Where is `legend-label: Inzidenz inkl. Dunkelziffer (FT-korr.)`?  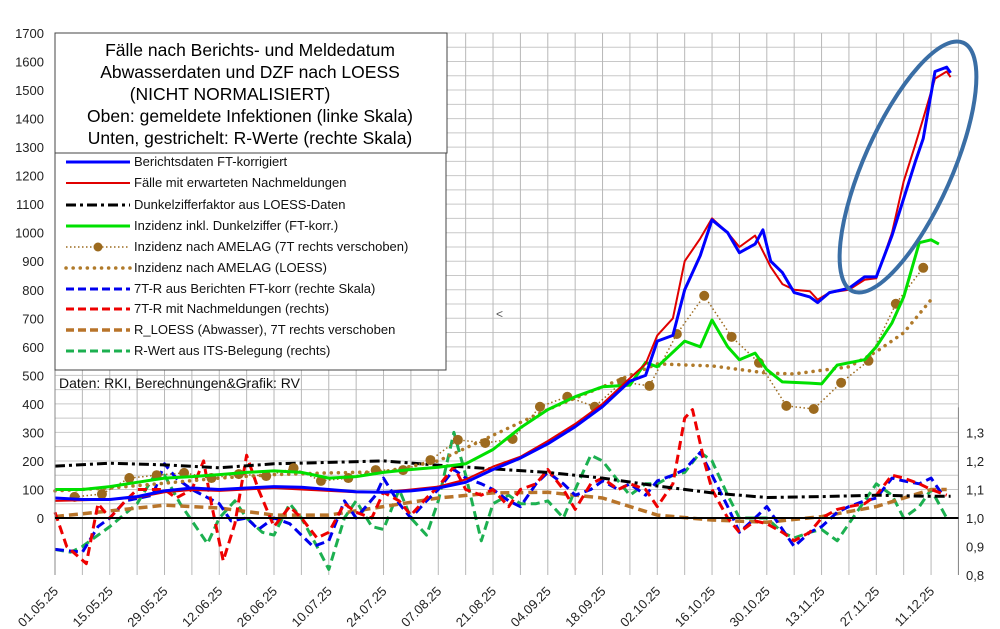
legend-label: Inzidenz inkl. Dunkelziffer (FT-korr.) is located at coordinates (236, 225).